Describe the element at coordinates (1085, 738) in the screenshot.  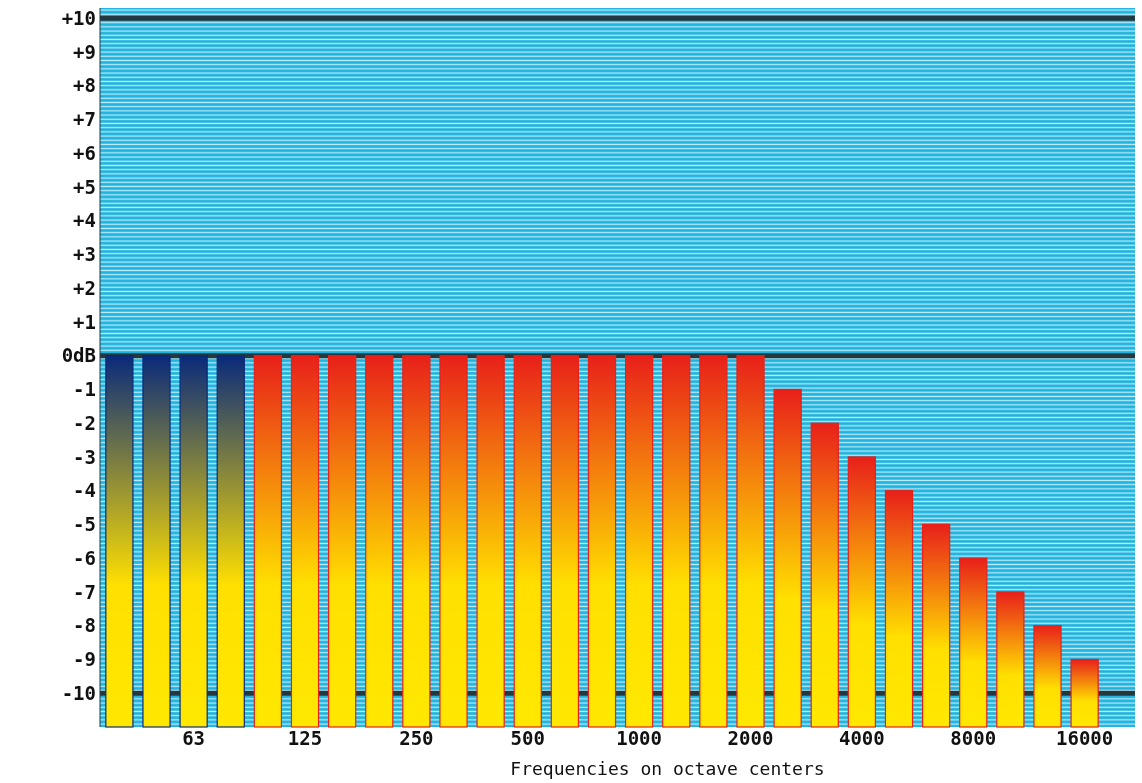
I see `x-tick-label: 16000` at that location.